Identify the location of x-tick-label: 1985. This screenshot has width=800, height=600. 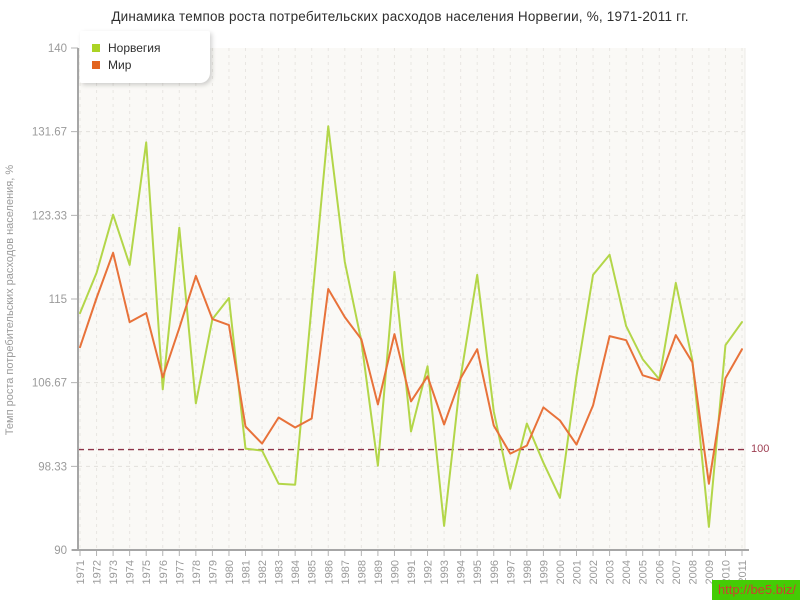
(313, 572).